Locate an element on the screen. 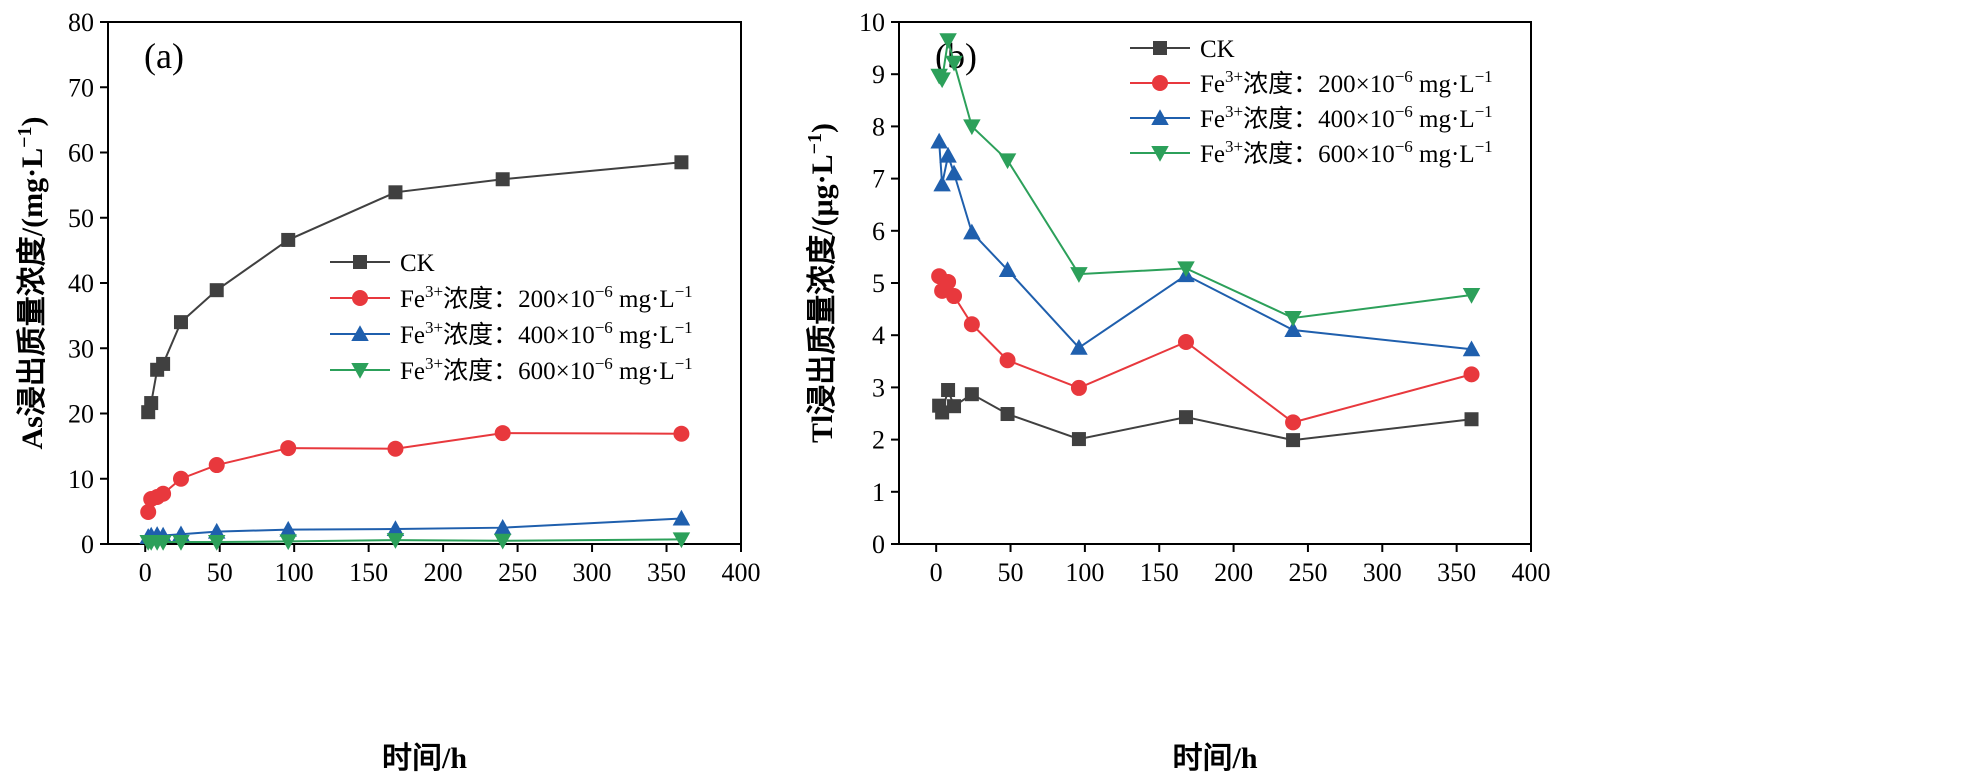  y-tick-label: 8 is located at coordinates (878, 126).